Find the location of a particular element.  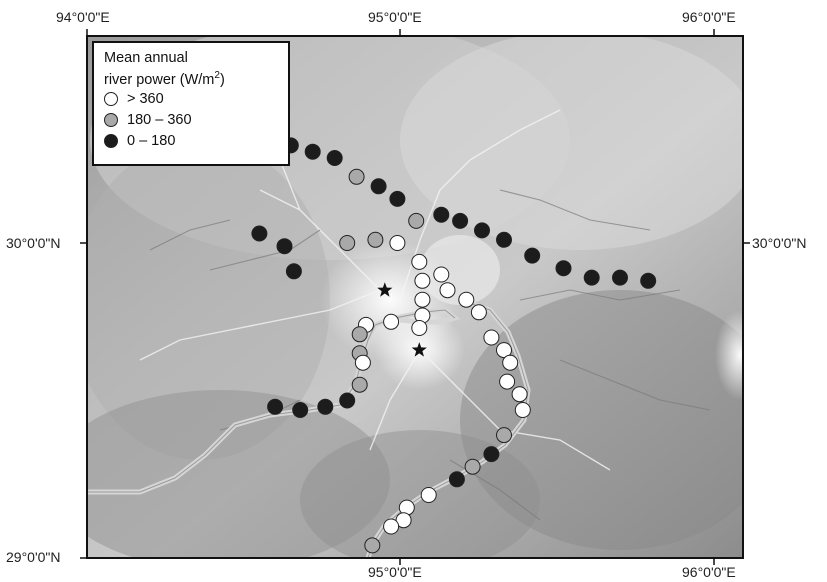

gray-circle-icon is located at coordinates (111, 120).